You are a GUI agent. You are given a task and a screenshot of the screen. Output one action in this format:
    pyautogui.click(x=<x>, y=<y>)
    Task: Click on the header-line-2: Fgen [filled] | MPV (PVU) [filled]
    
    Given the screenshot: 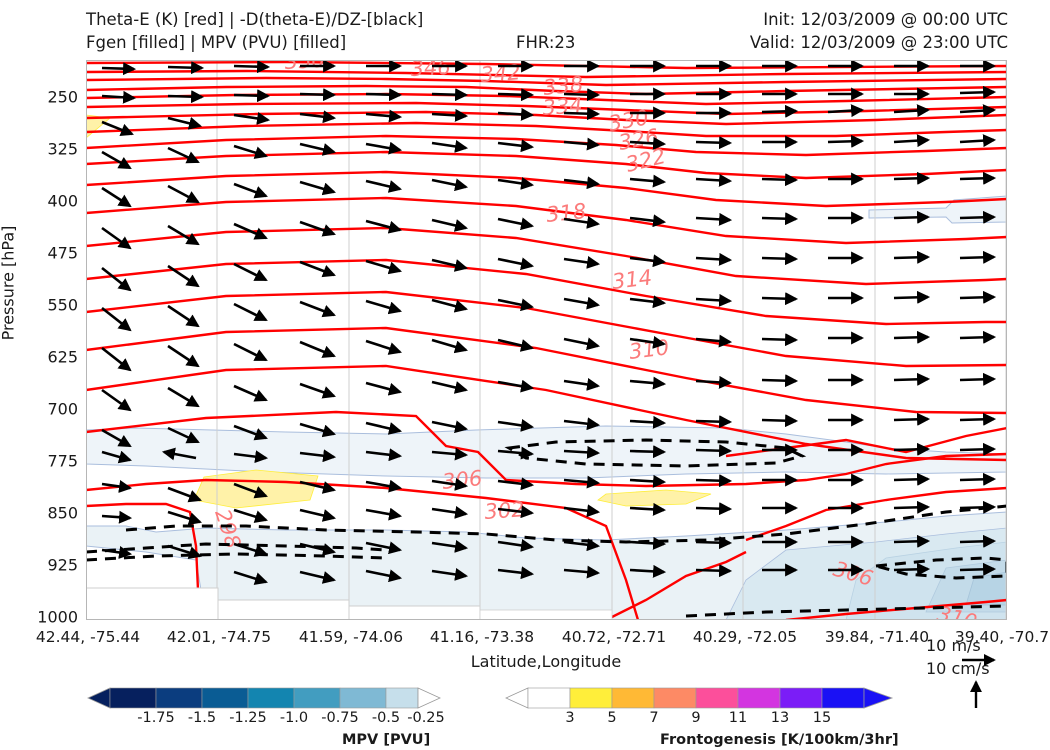 What is the action you would take?
    pyautogui.click(x=216, y=42)
    